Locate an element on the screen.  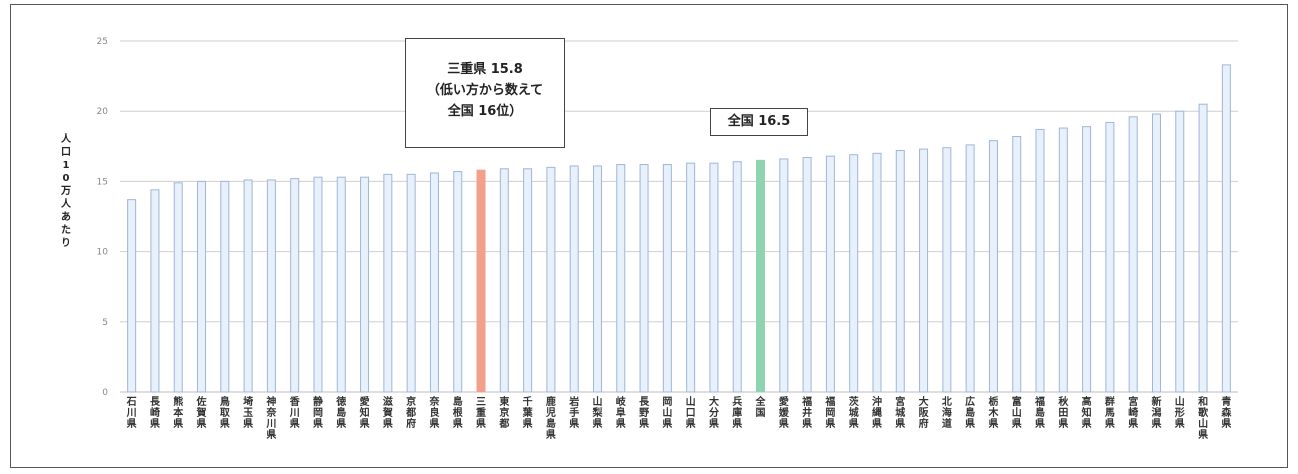
category-label: 岩手県 is located at coordinates (573, 412).